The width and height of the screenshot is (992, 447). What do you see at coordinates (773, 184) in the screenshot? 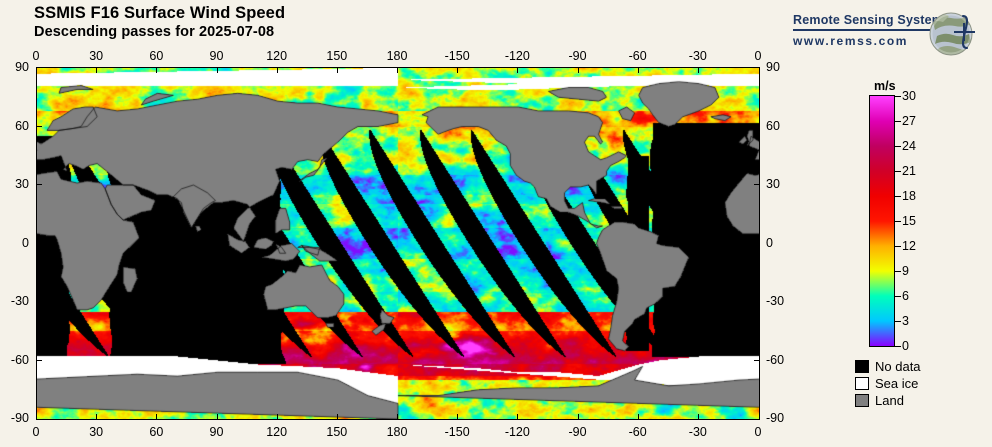
I see `y-tick-label-right: 30` at bounding box center [773, 184].